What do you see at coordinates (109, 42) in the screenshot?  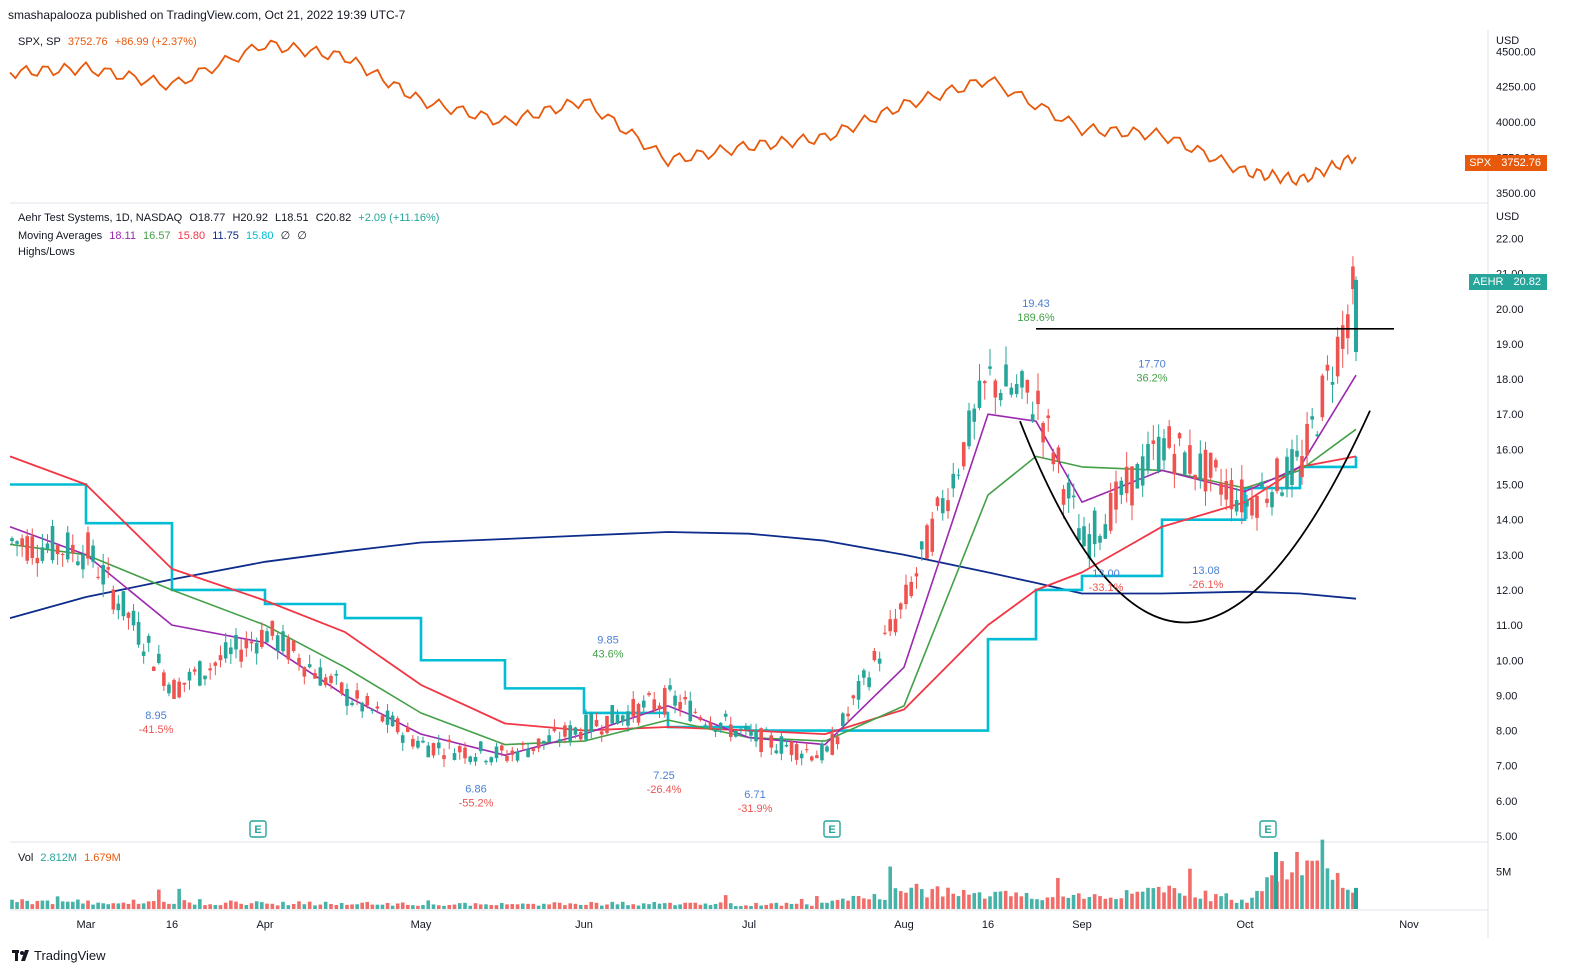 I see `spx-legend: SPX, SP 3752.76 +86.99 (+2.37%)` at bounding box center [109, 42].